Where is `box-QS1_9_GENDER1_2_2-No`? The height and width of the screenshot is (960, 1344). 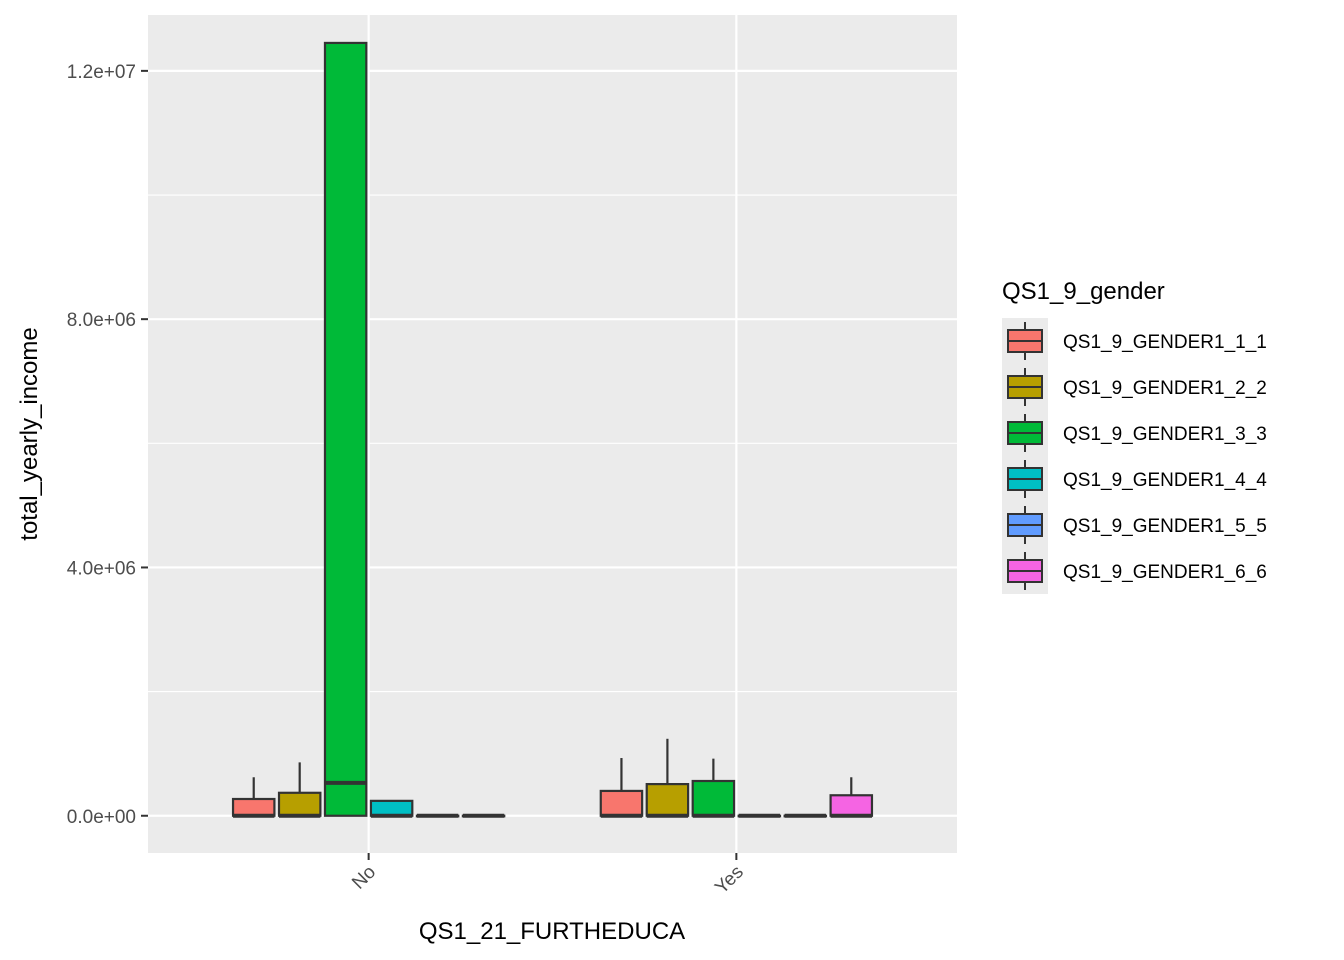
box-QS1_9_GENDER1_2_2-No is located at coordinates (299, 790).